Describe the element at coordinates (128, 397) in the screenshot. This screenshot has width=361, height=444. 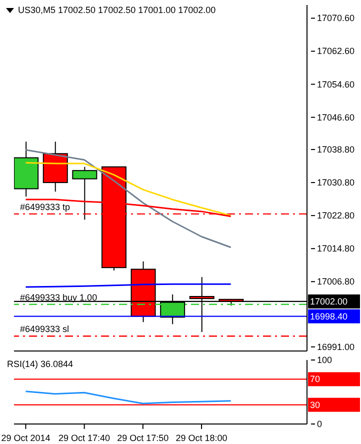
I see `line-series` at that location.